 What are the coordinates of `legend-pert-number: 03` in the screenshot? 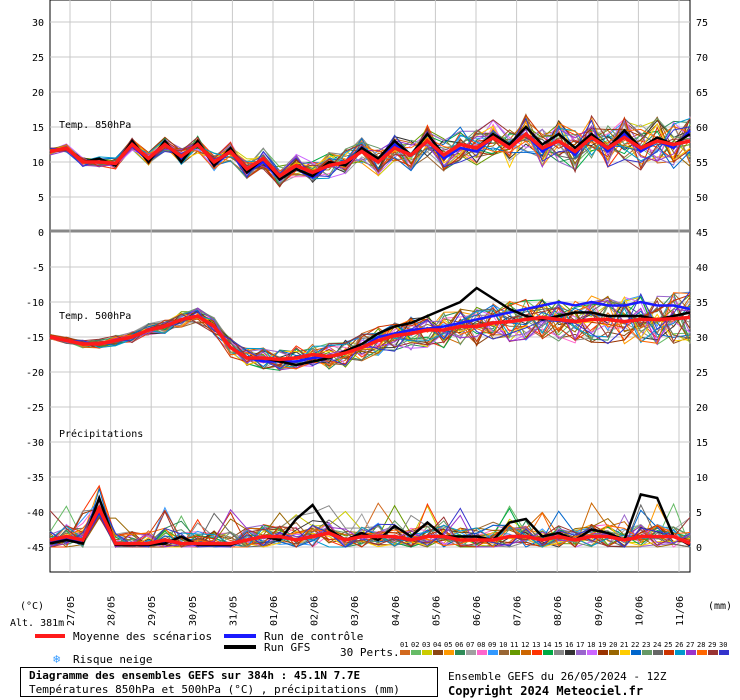 It's located at (426, 645).